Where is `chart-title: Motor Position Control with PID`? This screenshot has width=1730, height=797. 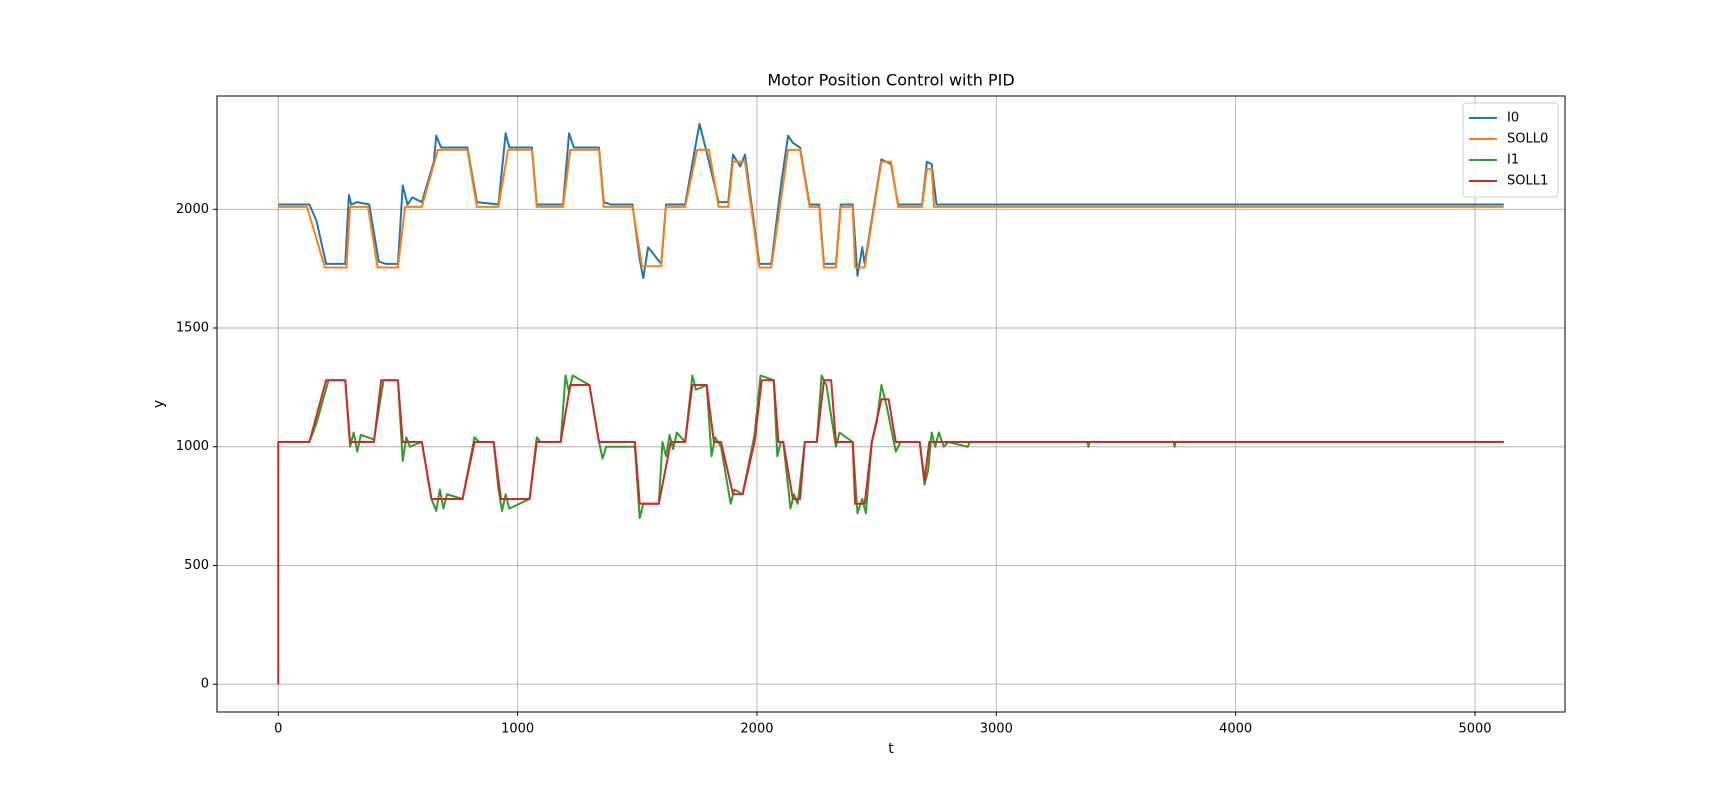 chart-title: Motor Position Control with PID is located at coordinates (890, 80).